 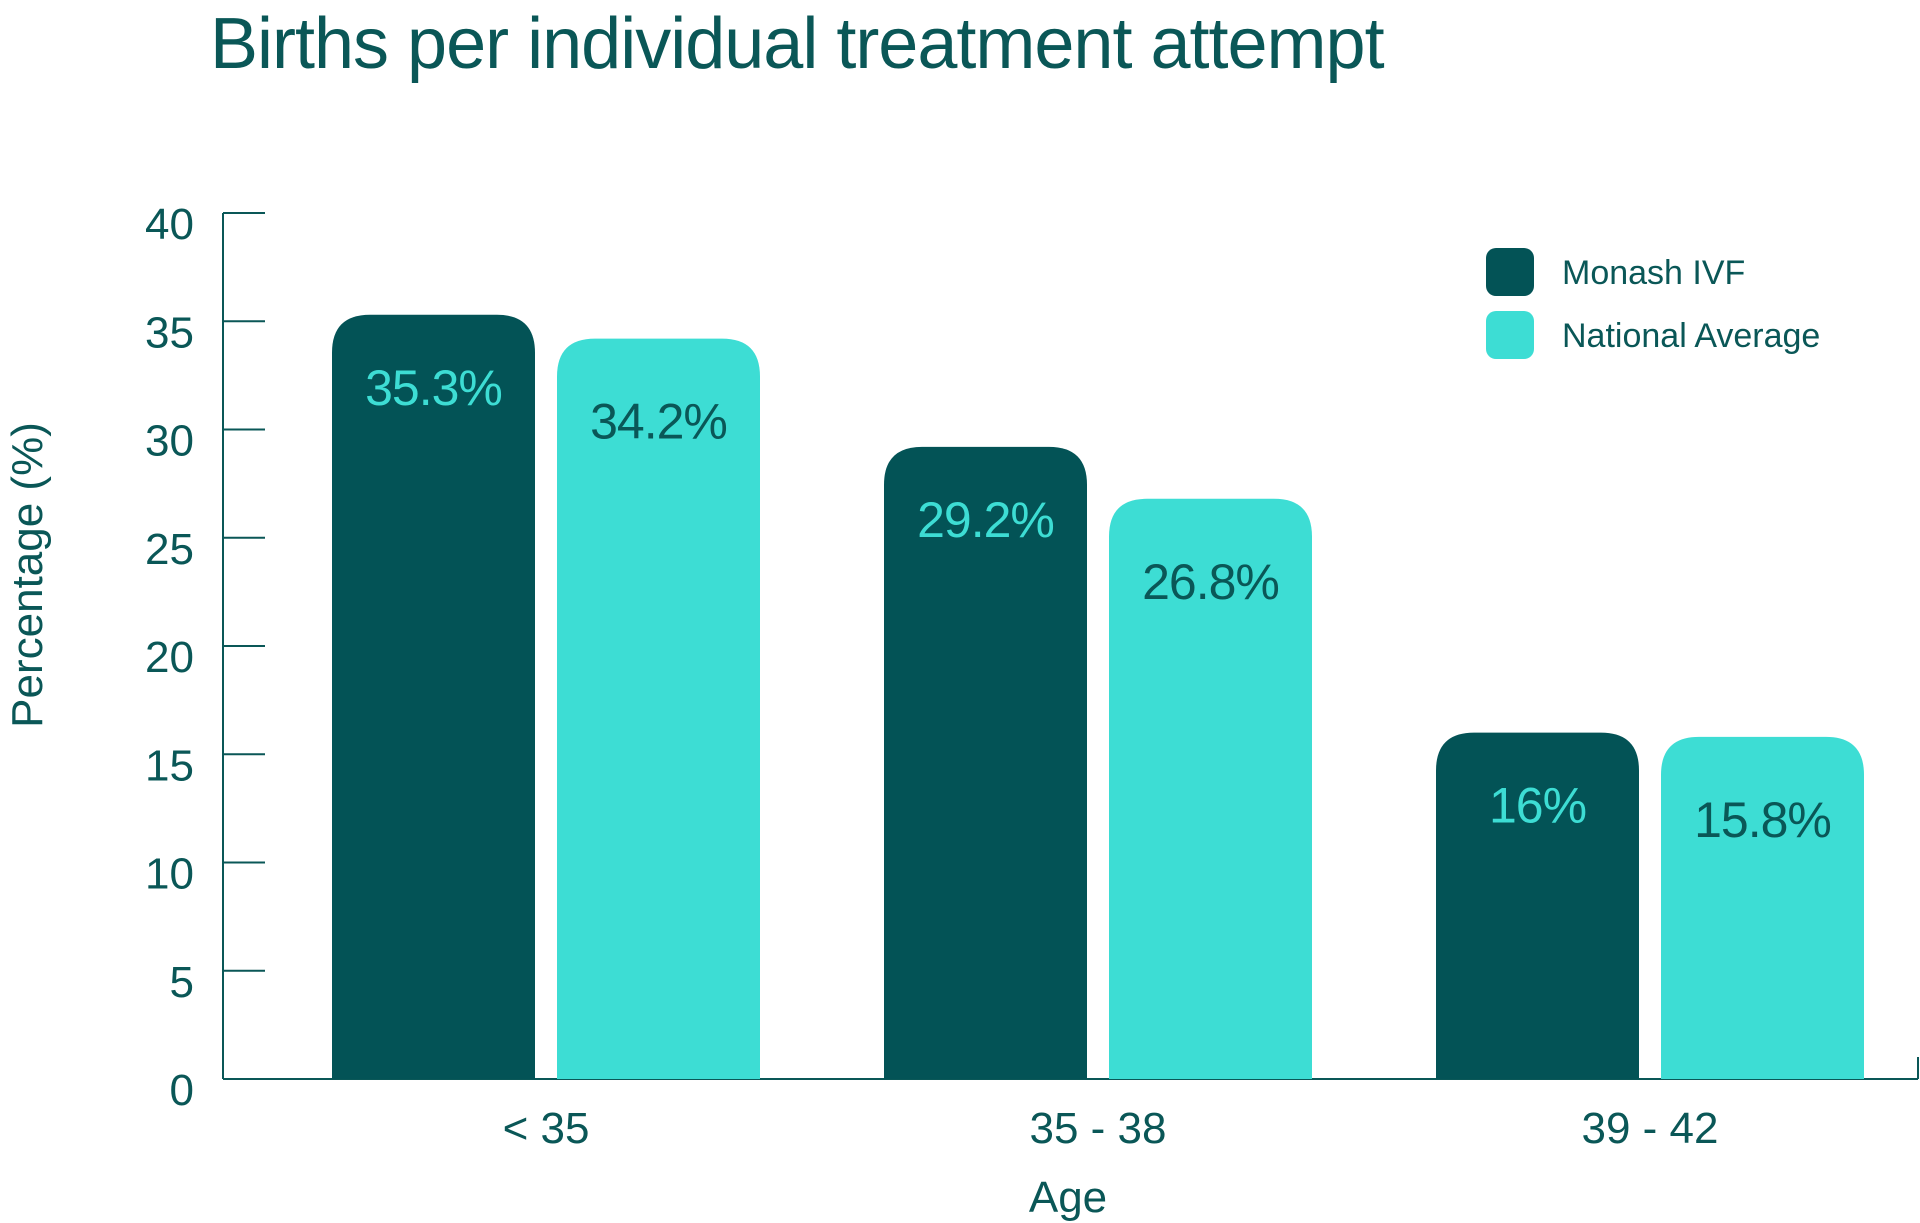 I want to click on y-tick-label: 10, so click(x=169, y=874).